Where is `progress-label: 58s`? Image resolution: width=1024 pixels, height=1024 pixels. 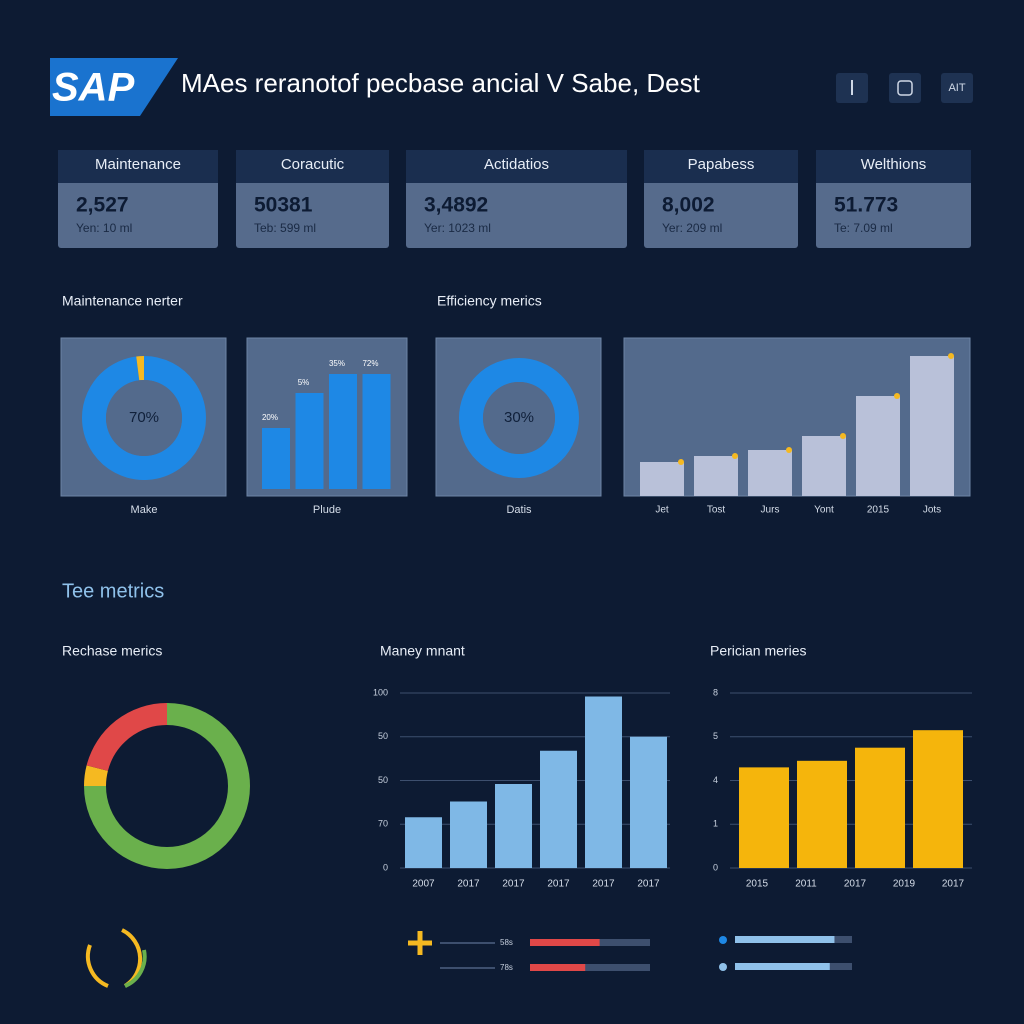
progress-label: 58s is located at coordinates (506, 942).